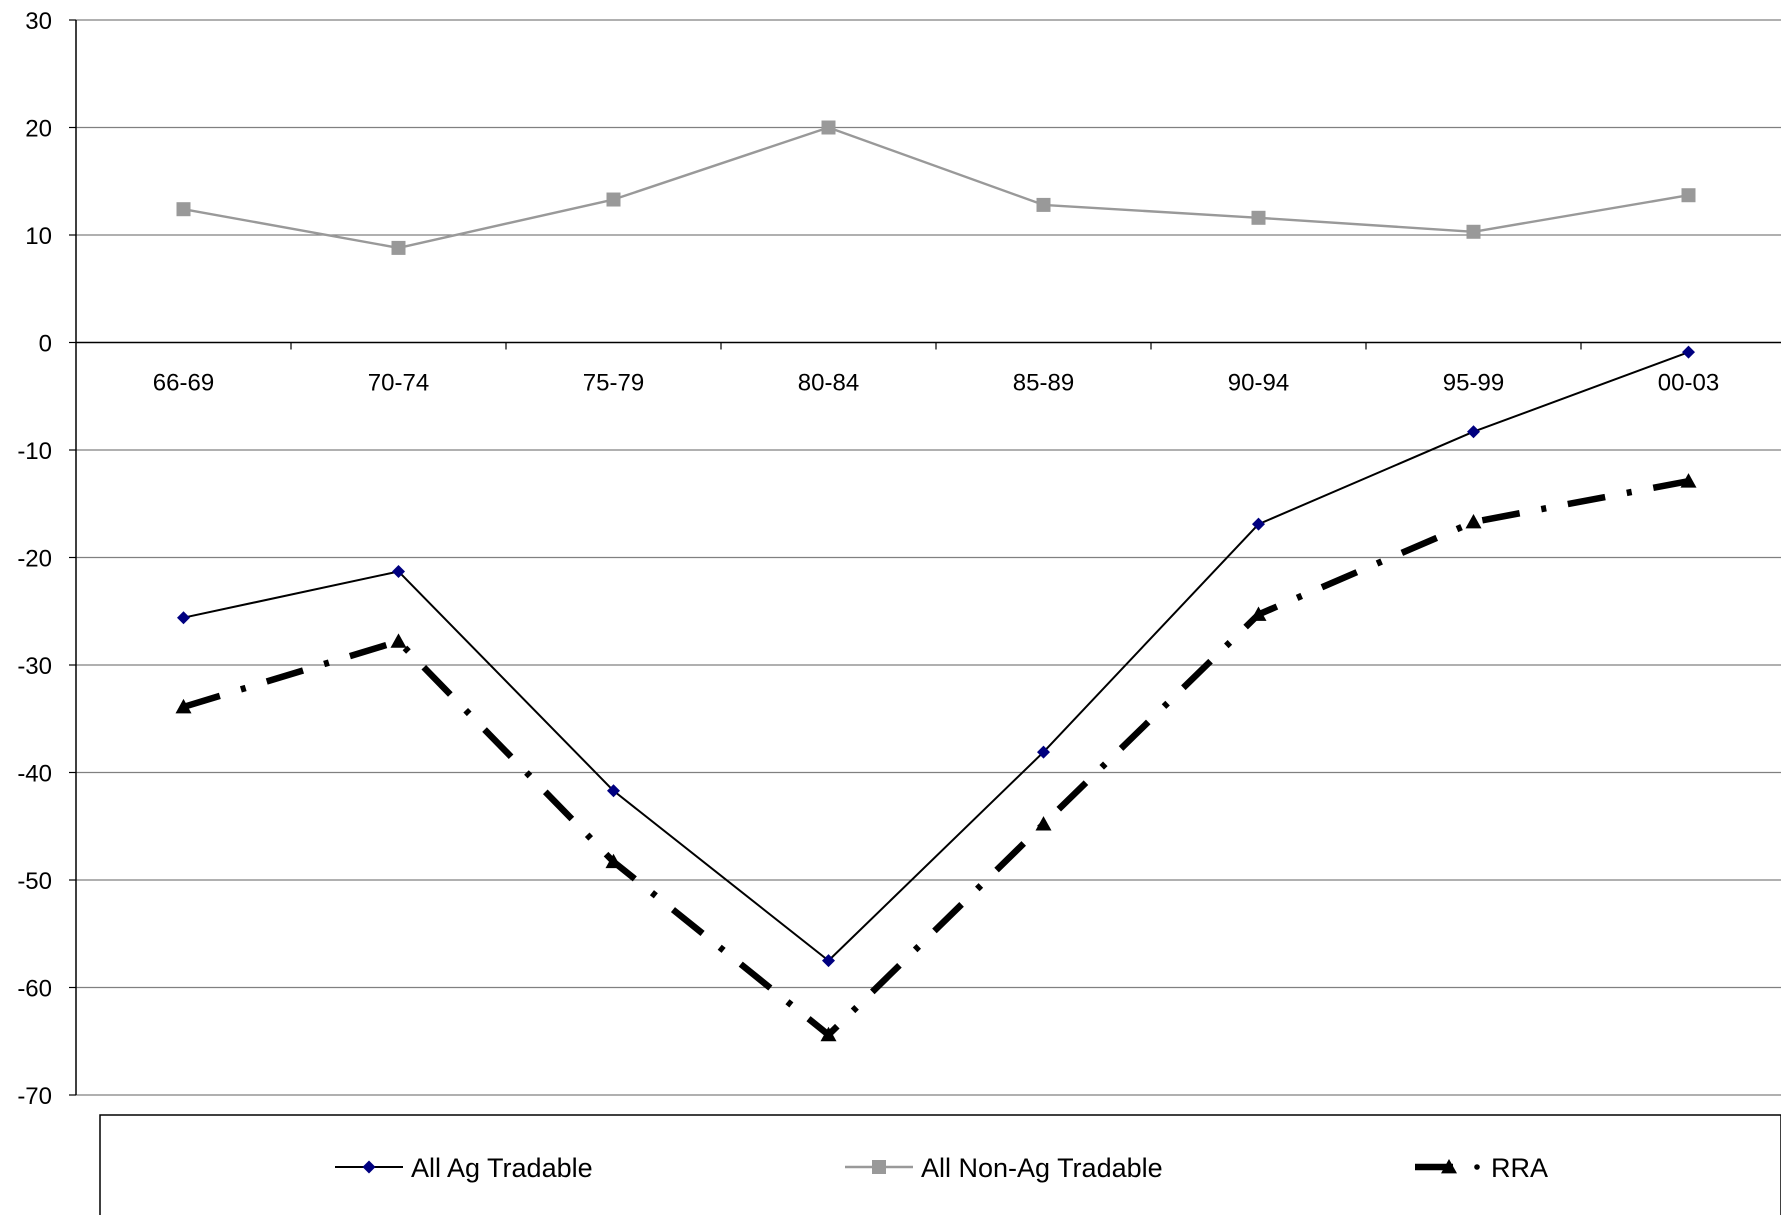 Image resolution: width=1781 pixels, height=1215 pixels. I want to click on x-tick-label: 90-94, so click(1258, 383).